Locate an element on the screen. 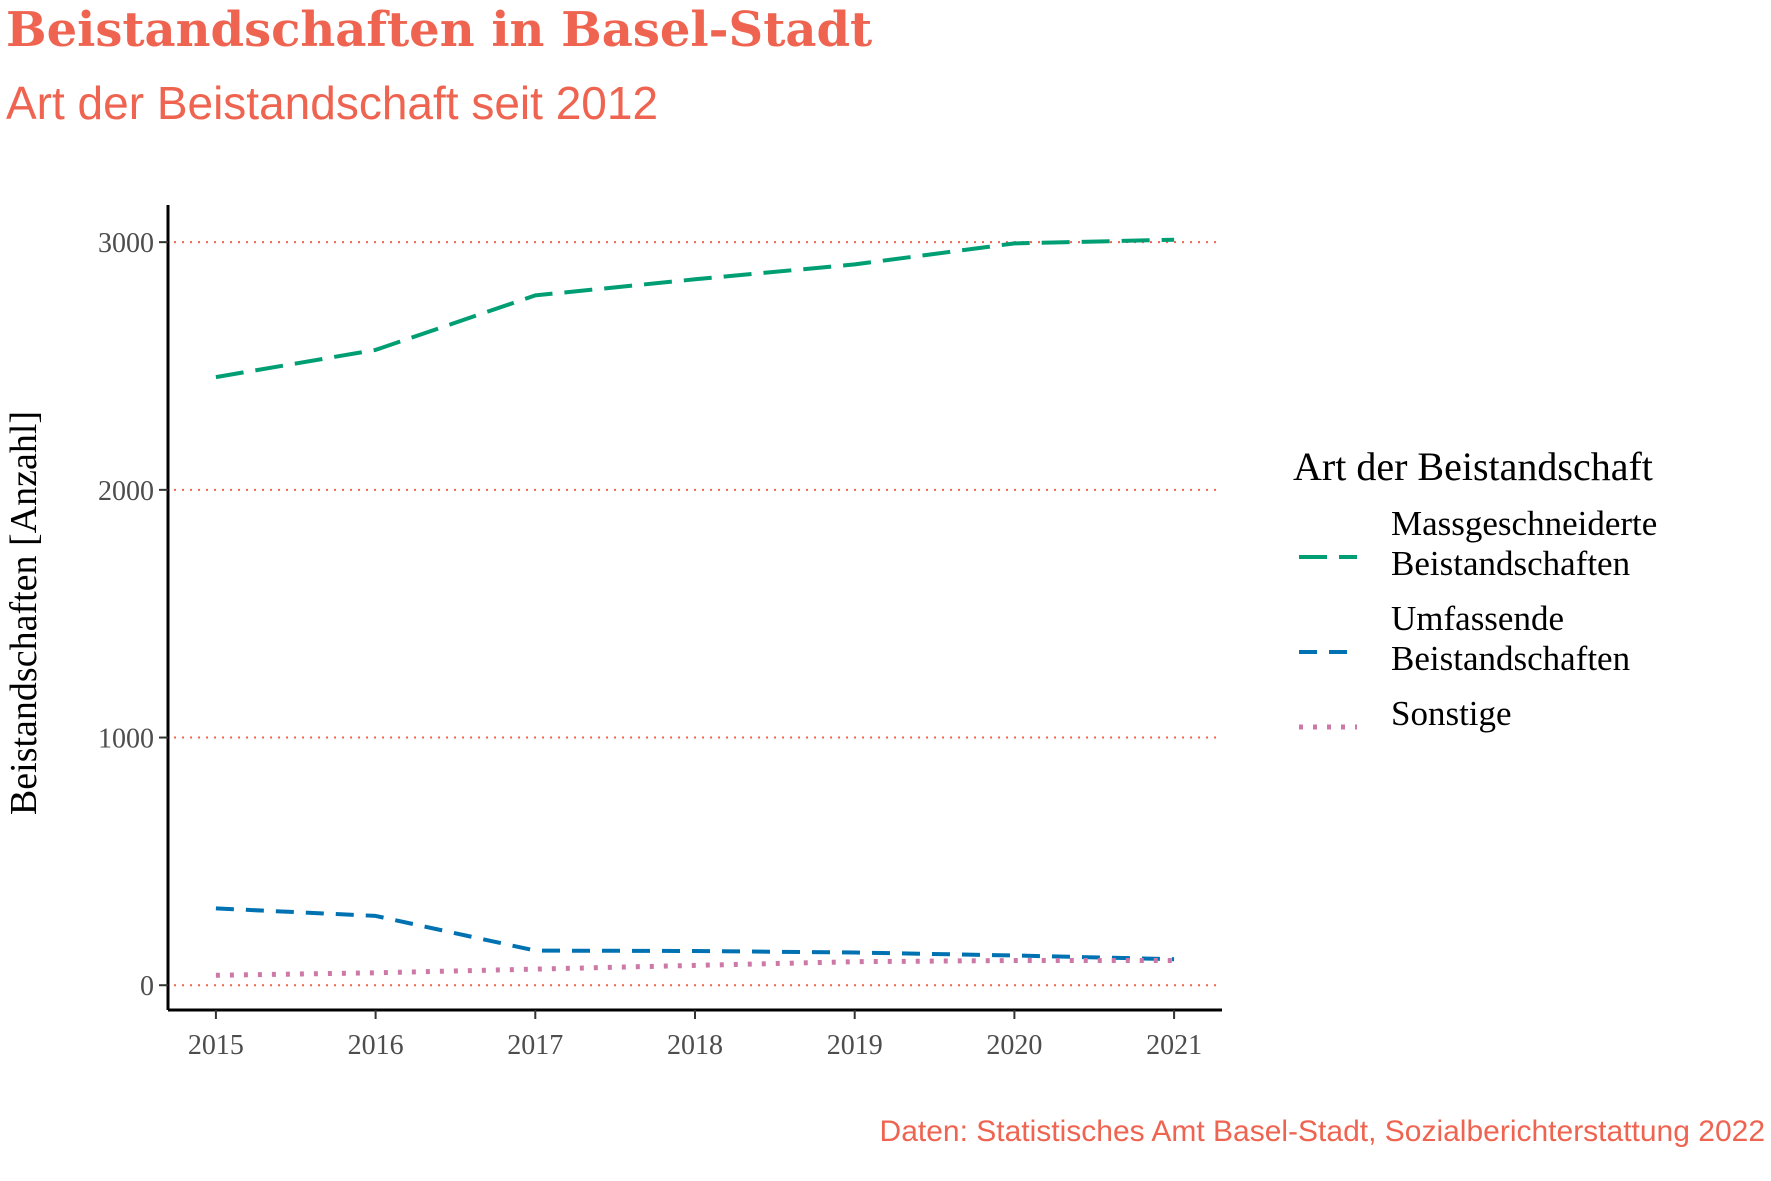 This screenshot has height=1181, width=1771. x-tick-label-2015: 2015 is located at coordinates (216, 1045).